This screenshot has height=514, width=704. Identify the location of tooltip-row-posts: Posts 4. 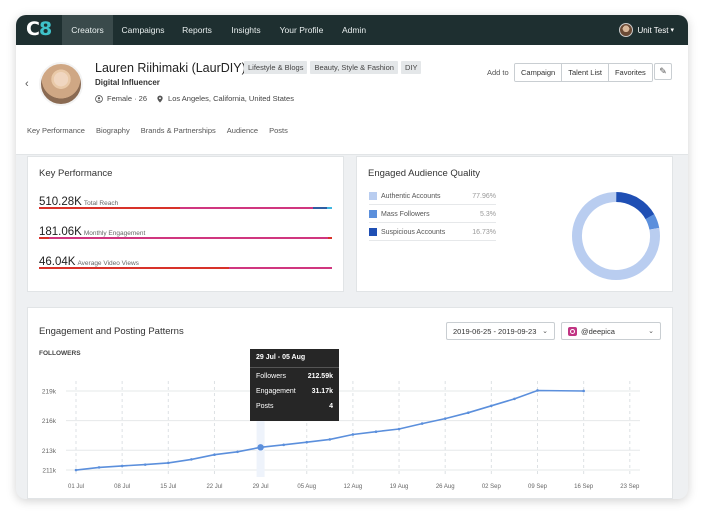
(294, 406).